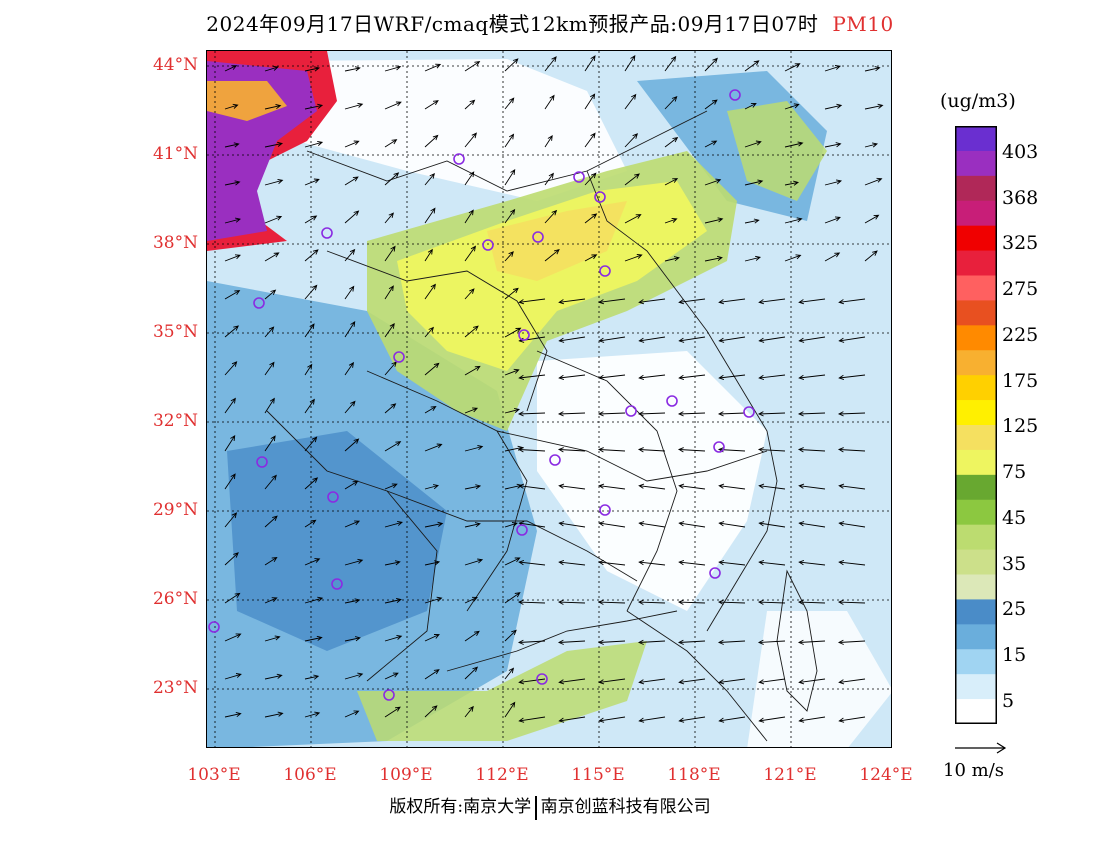 The height and width of the screenshot is (850, 1100). What do you see at coordinates (175, 510) in the screenshot?
I see `lat-label: 29°N` at bounding box center [175, 510].